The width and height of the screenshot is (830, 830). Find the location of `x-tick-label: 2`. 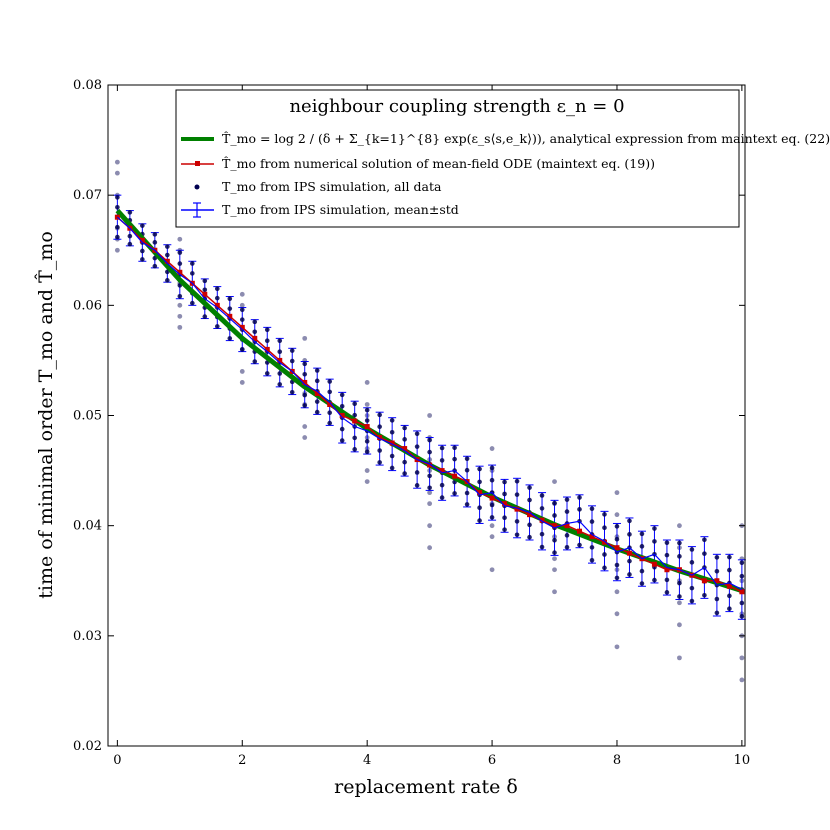

x-tick-label: 2 is located at coordinates (242, 760).